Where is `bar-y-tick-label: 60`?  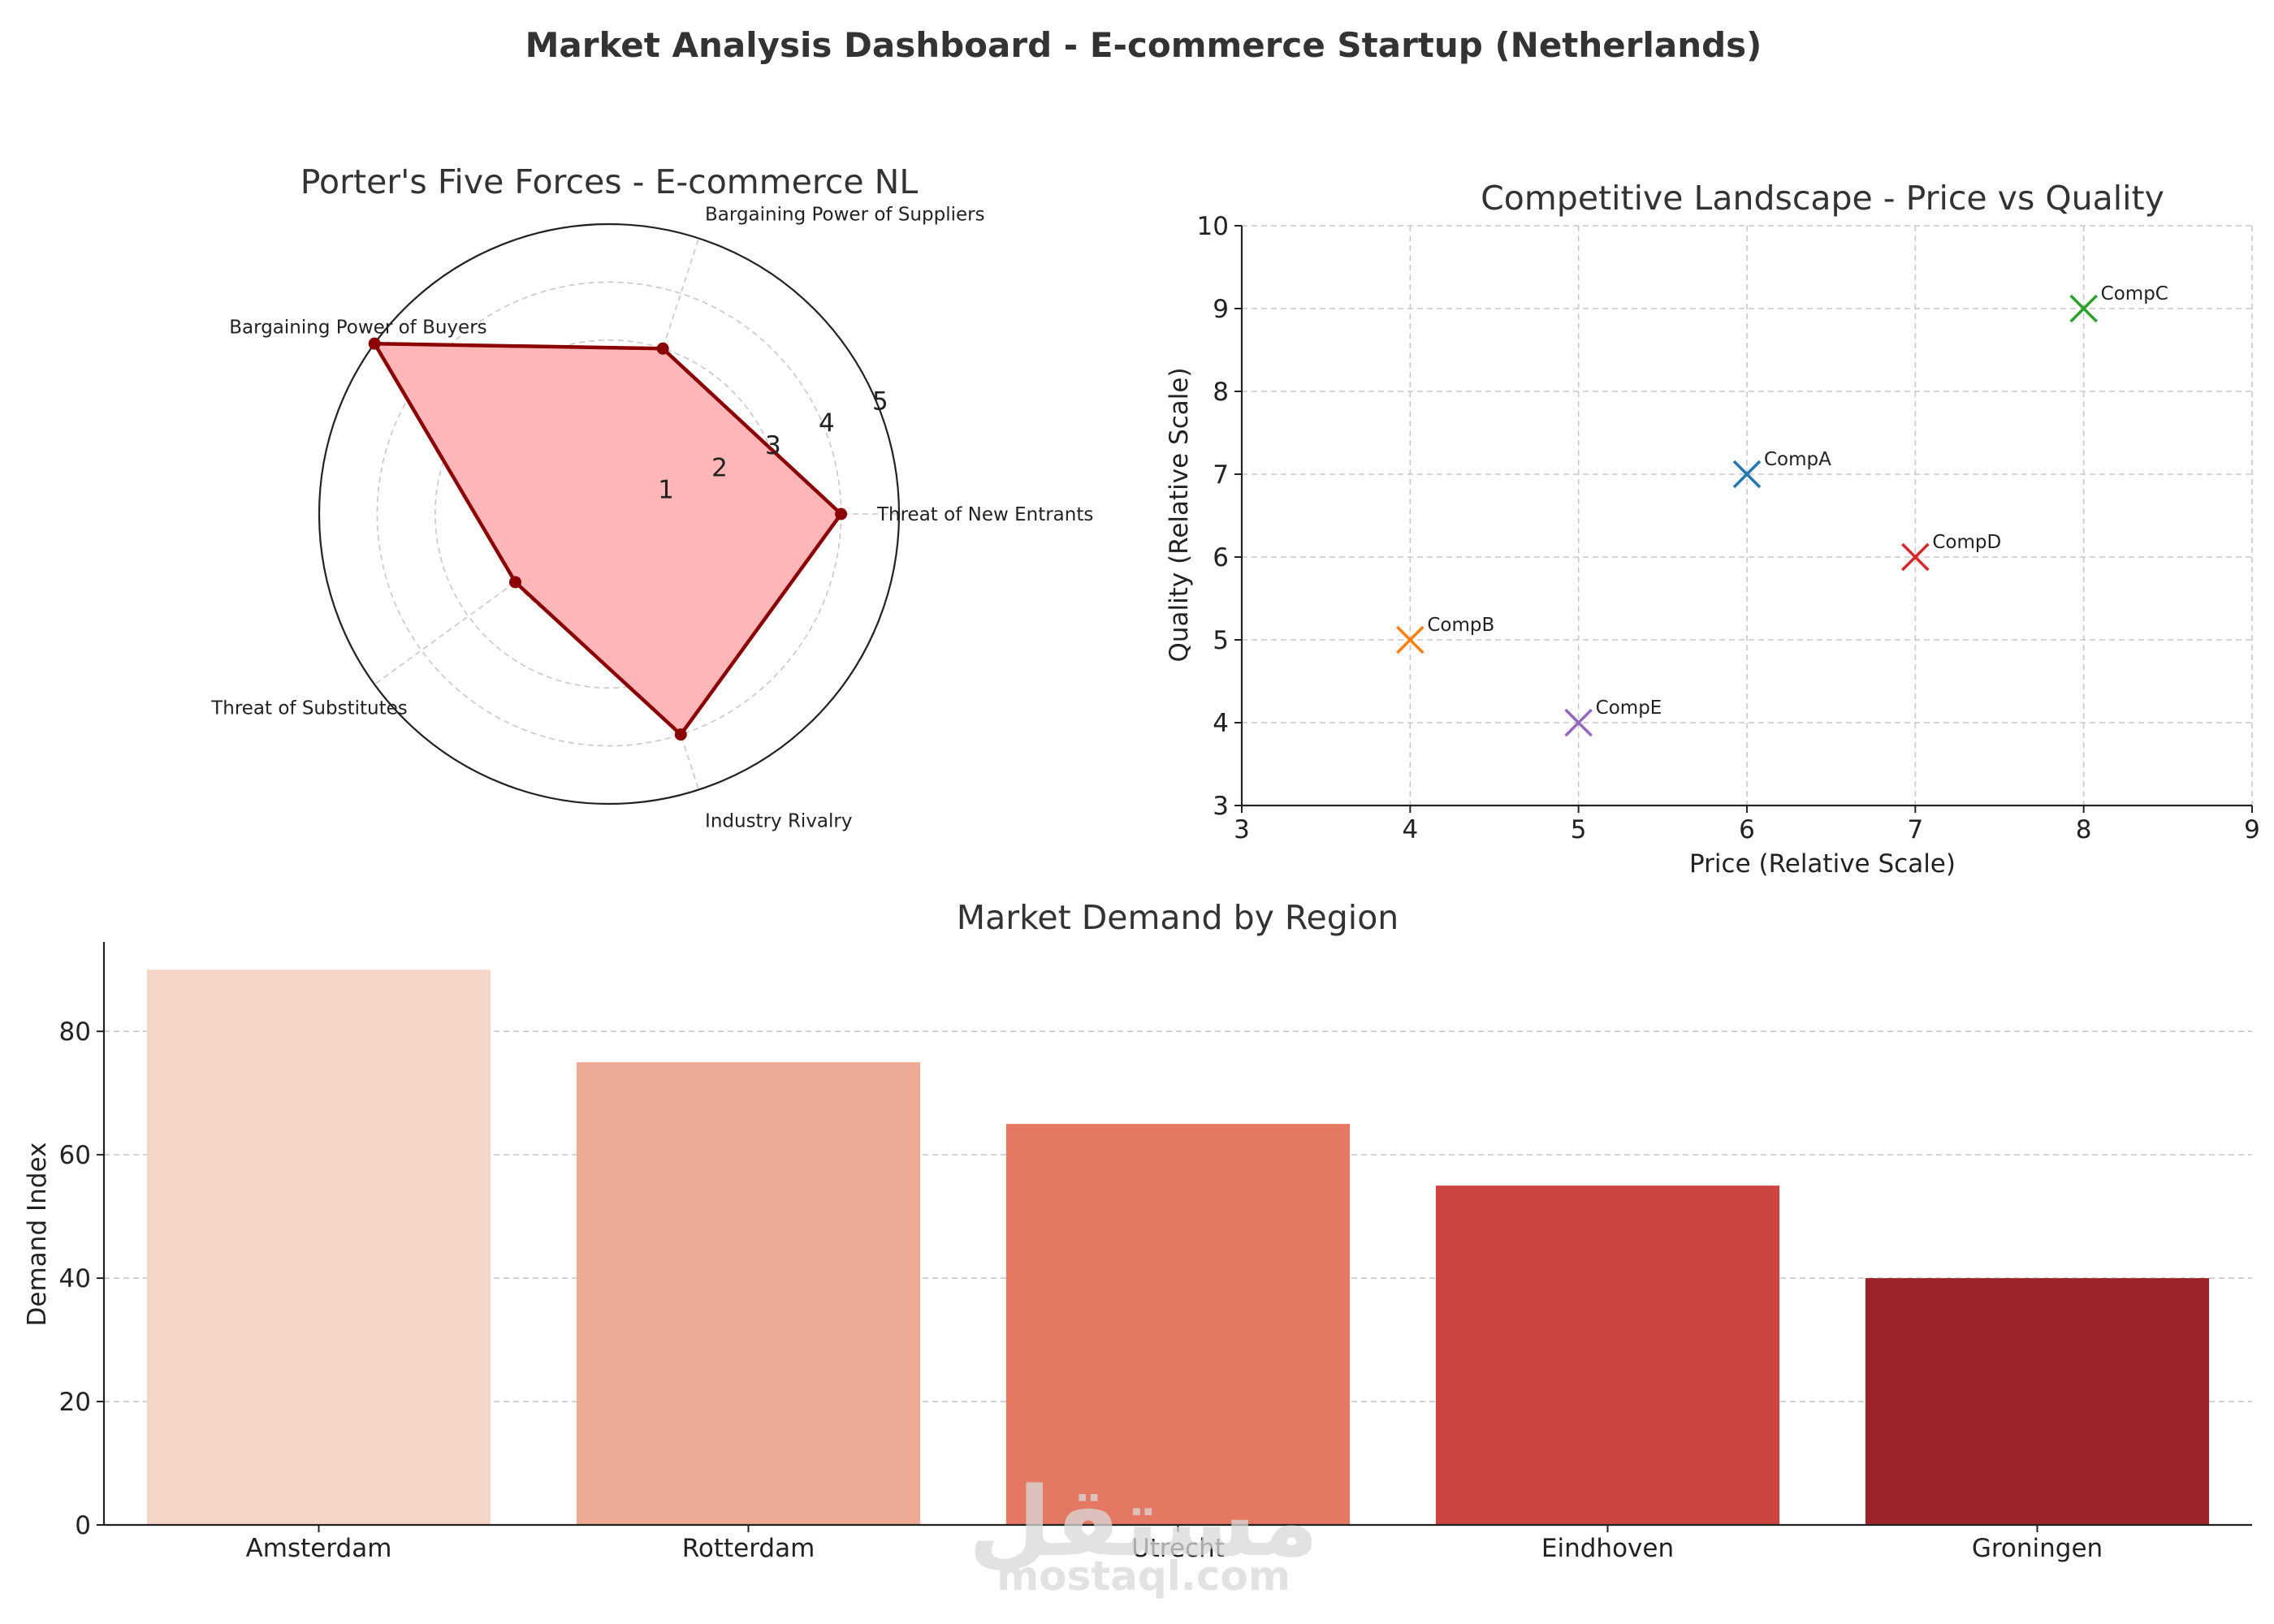 bar-y-tick-label: 60 is located at coordinates (75, 1156).